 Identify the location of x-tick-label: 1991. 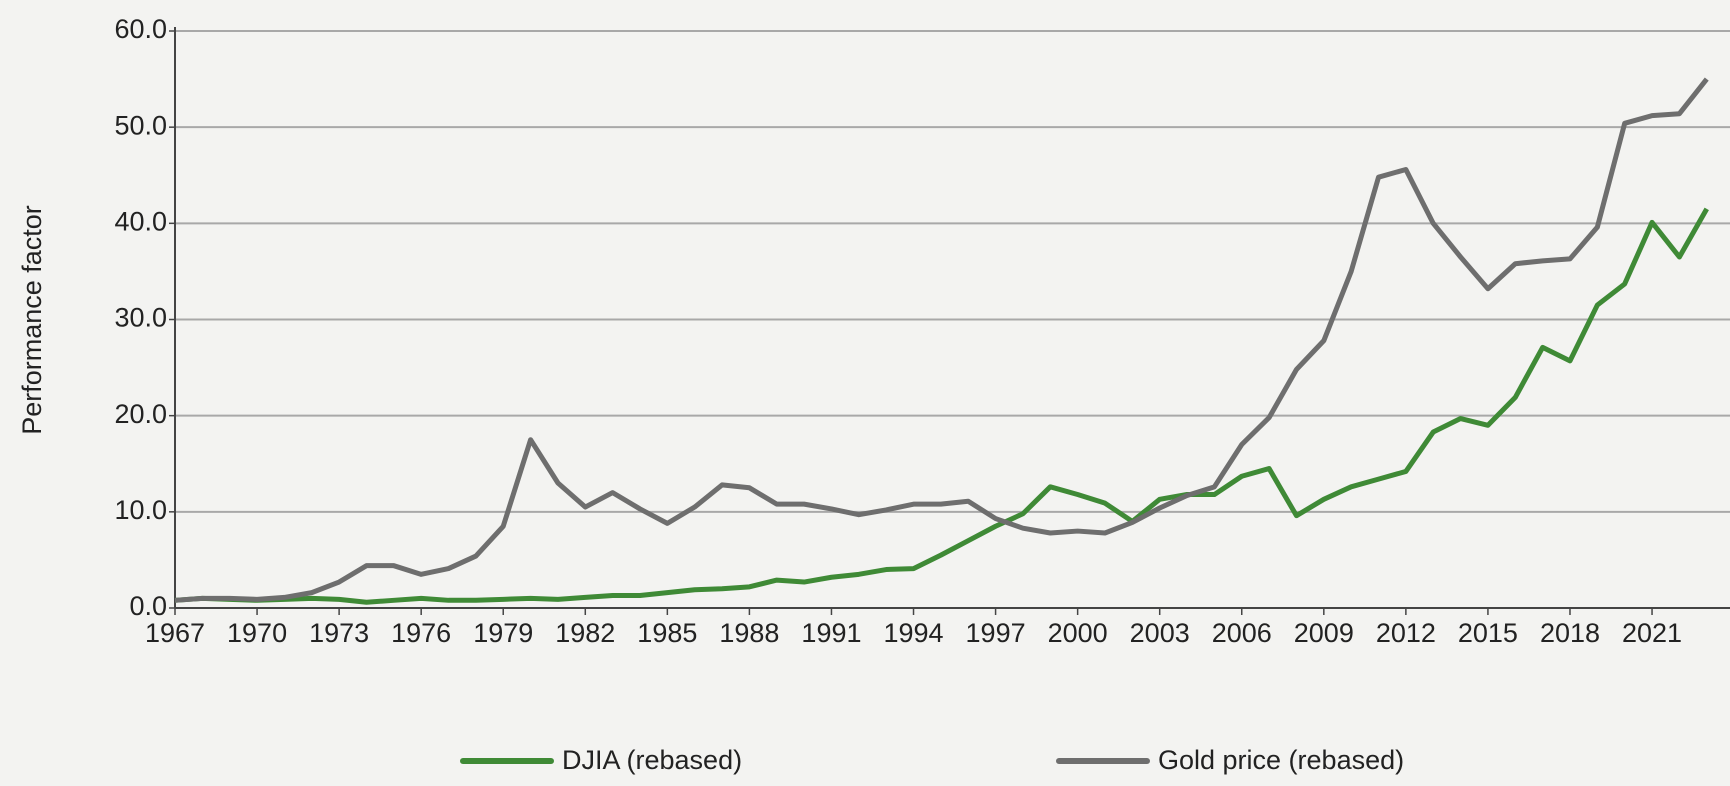
(831, 633).